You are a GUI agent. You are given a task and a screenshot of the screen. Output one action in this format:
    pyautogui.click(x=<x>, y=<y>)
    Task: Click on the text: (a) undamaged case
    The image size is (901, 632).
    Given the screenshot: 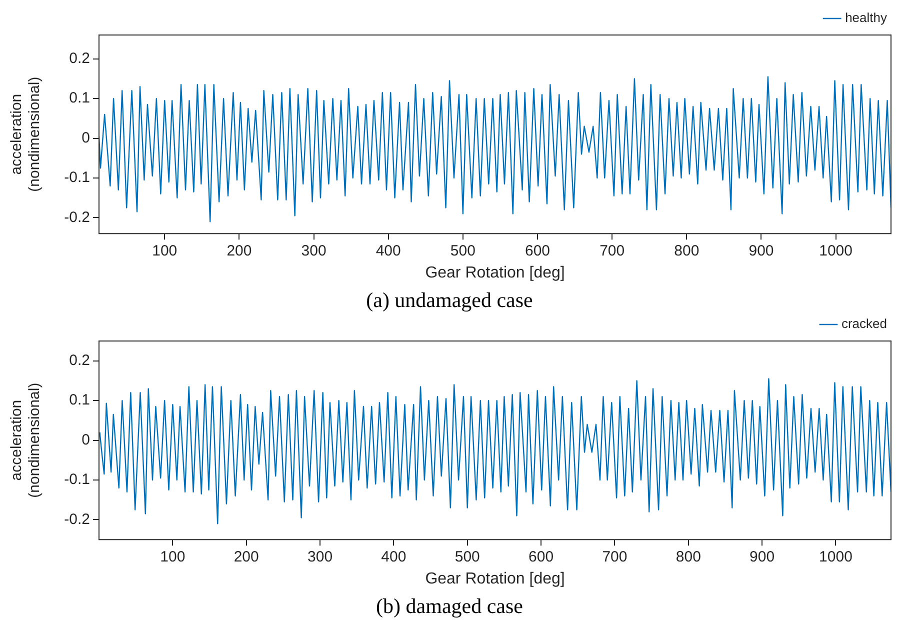 What is the action you would take?
    pyautogui.click(x=449, y=300)
    